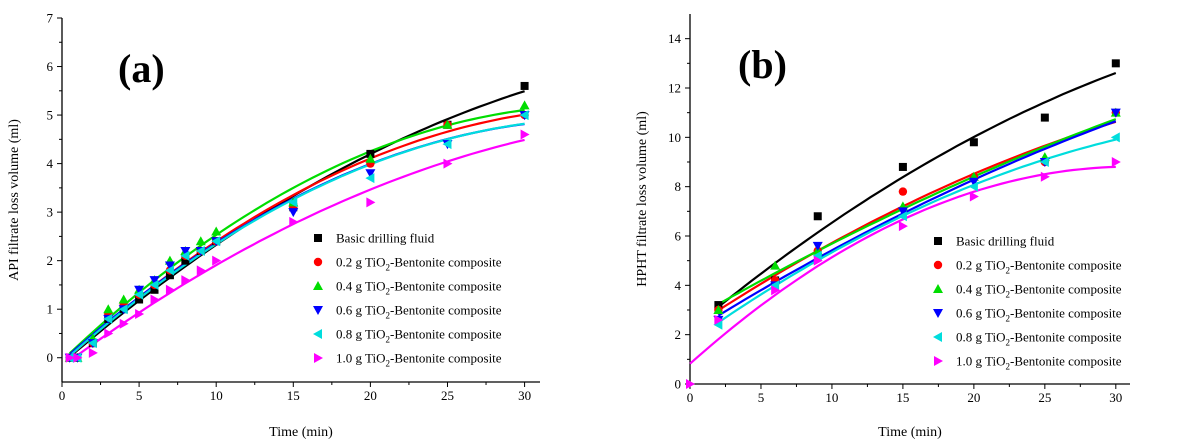 This screenshot has width=1185, height=439. I want to click on legend-label: 0.6 g TiO2-Bentonite composite, so click(419, 312).